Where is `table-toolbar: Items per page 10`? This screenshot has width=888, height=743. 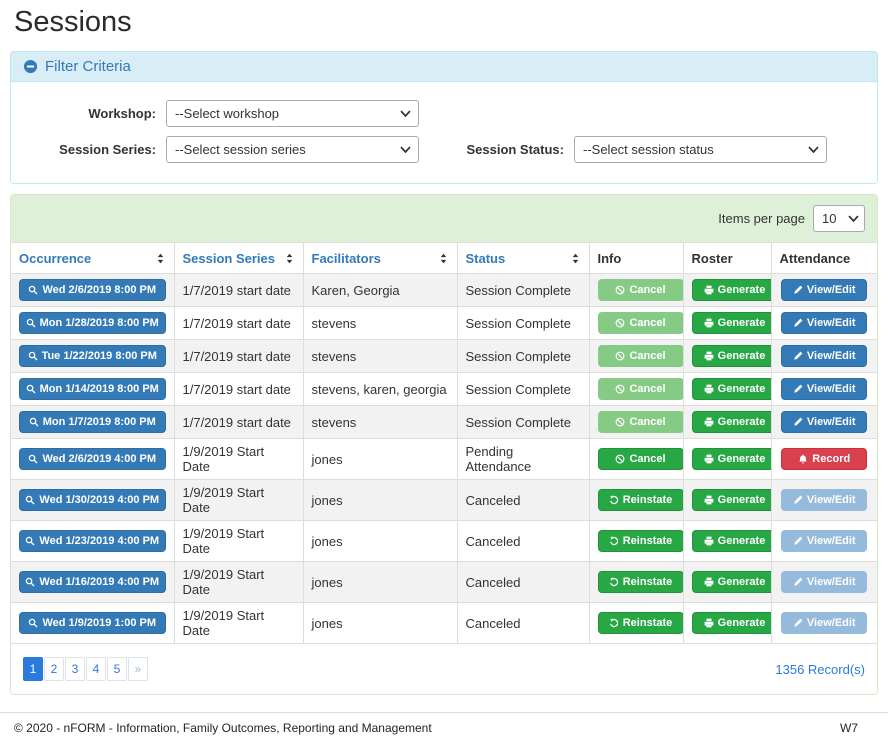 table-toolbar: Items per page 10 is located at coordinates (444, 218).